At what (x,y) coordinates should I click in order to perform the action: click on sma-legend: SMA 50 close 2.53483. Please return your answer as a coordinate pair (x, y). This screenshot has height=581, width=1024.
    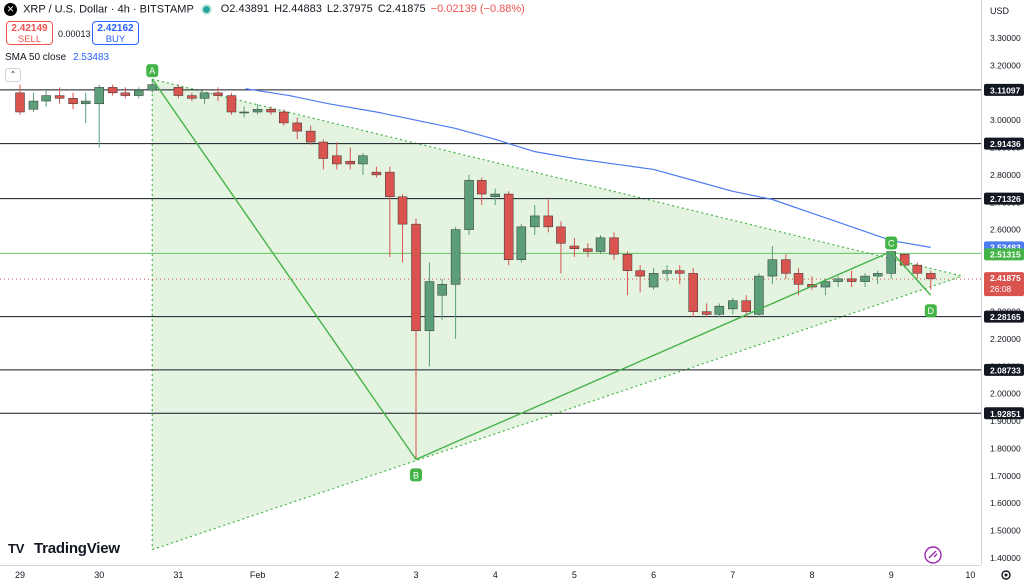
    Looking at the image, I should click on (57, 57).